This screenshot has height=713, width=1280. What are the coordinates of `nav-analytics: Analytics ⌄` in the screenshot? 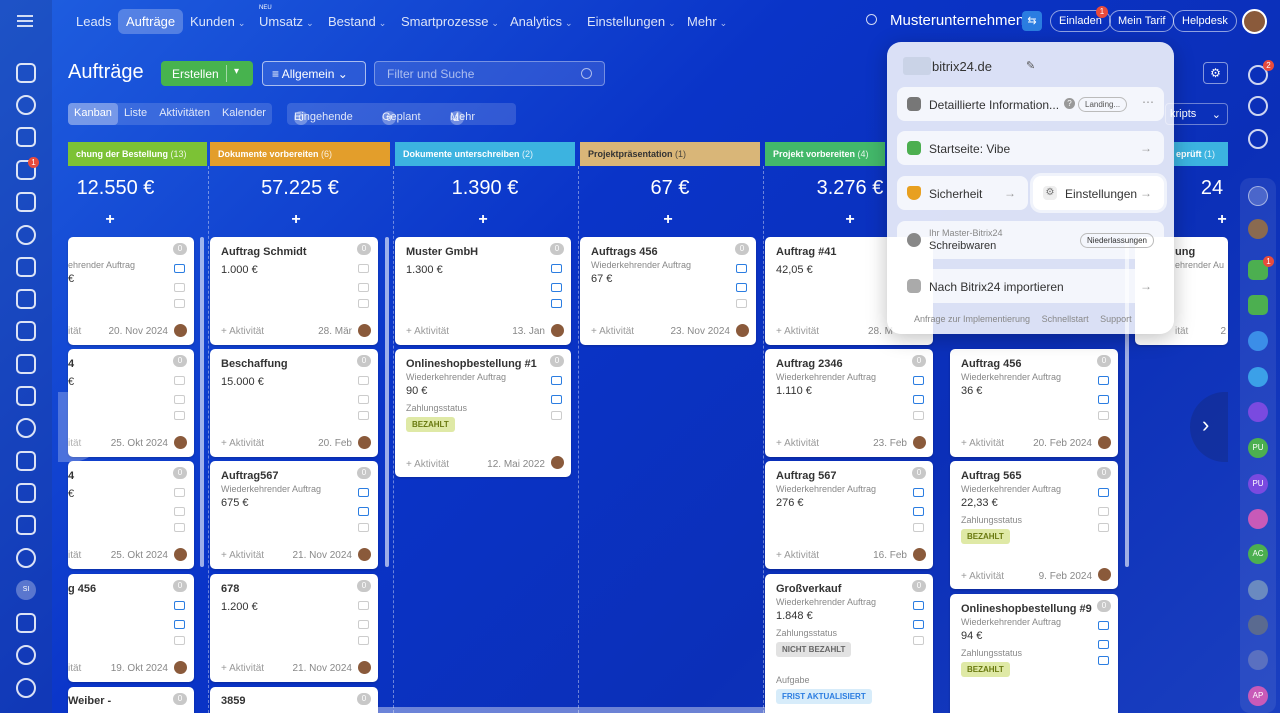 It's located at (541, 21).